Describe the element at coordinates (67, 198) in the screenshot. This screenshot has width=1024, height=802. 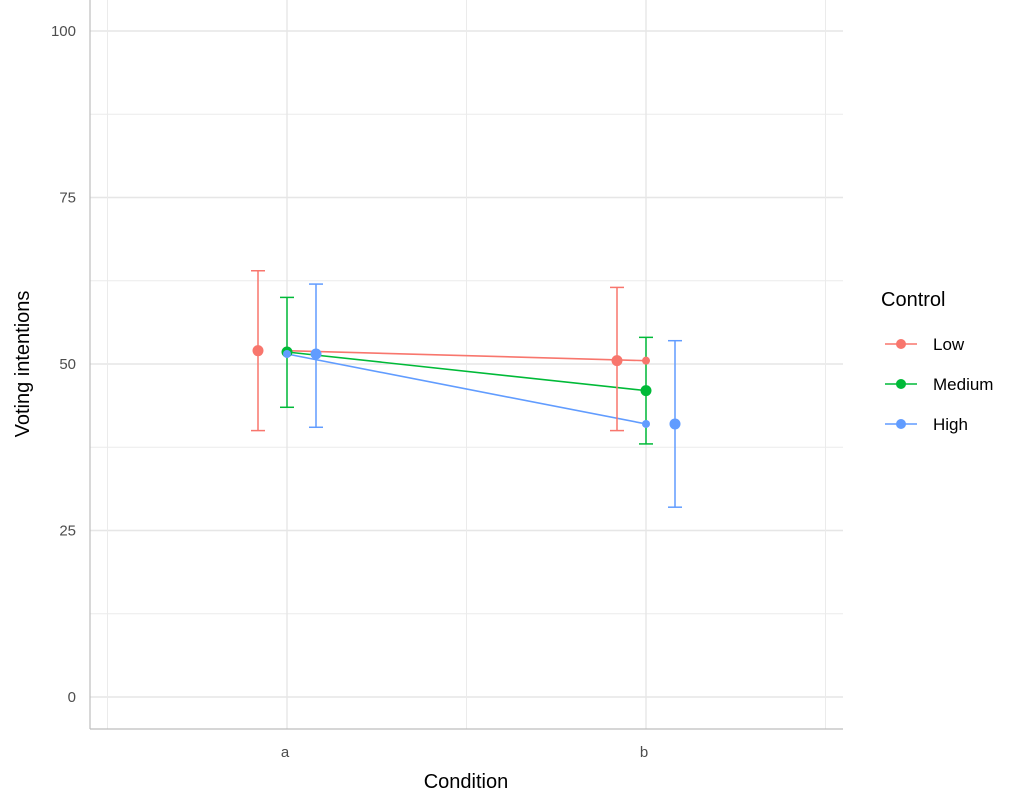
I see `y-tick-label: 75` at that location.